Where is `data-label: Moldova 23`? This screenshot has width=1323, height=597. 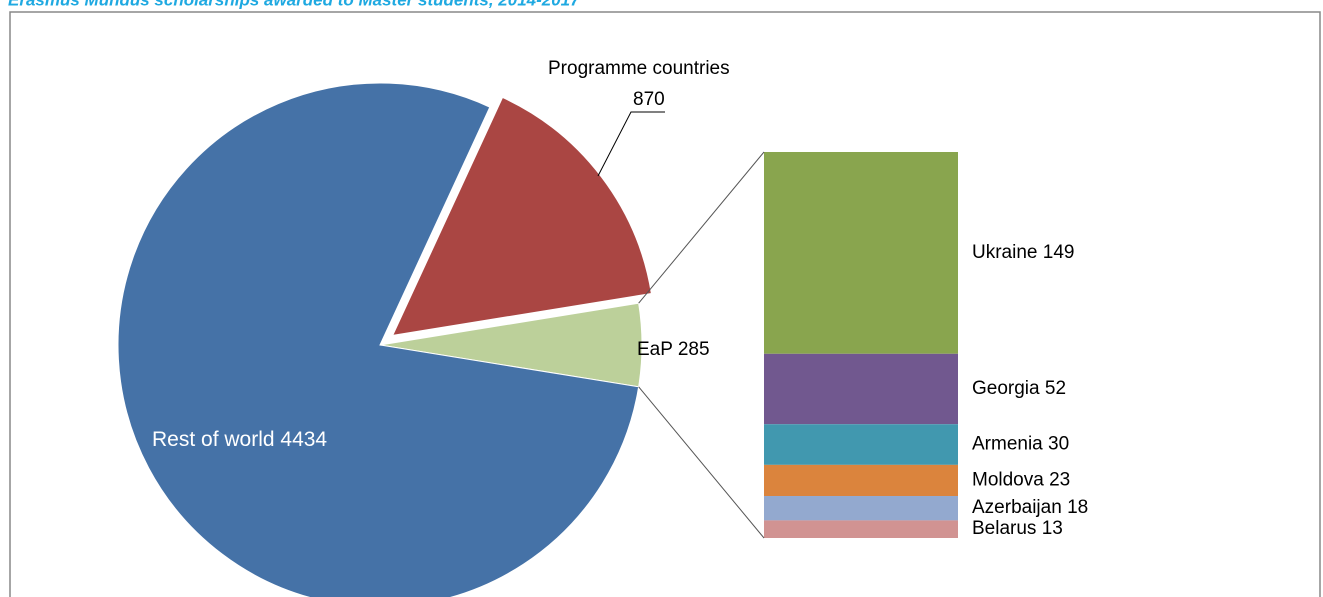
data-label: Moldova 23 is located at coordinates (1021, 479).